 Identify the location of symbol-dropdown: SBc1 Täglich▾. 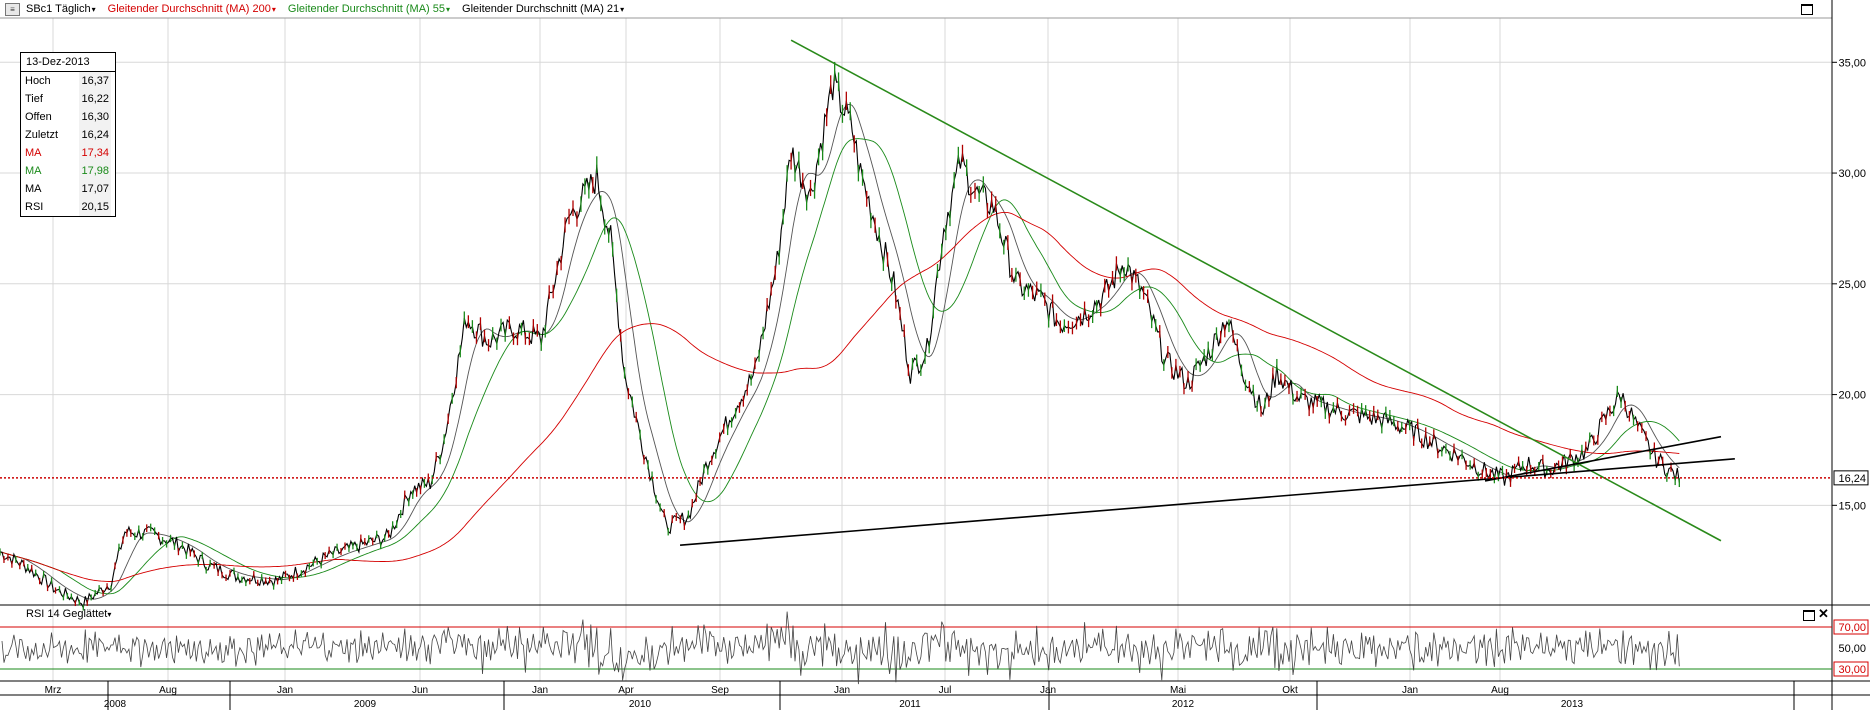
(61, 9).